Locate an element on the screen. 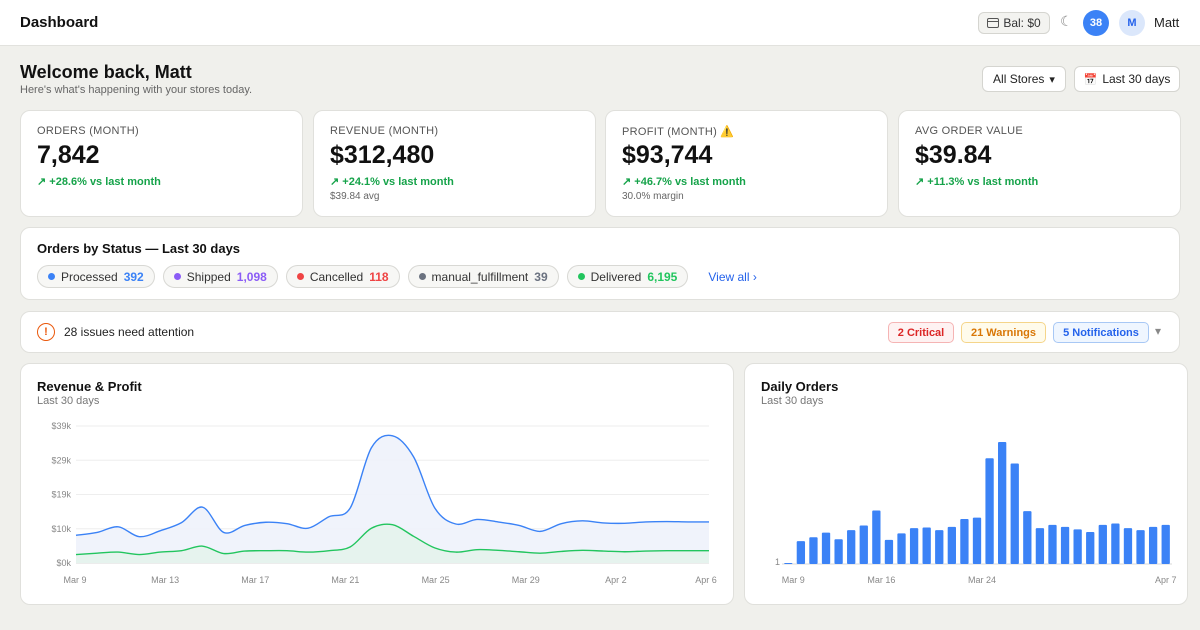  calendar-icon: 📅 is located at coordinates (1090, 79).